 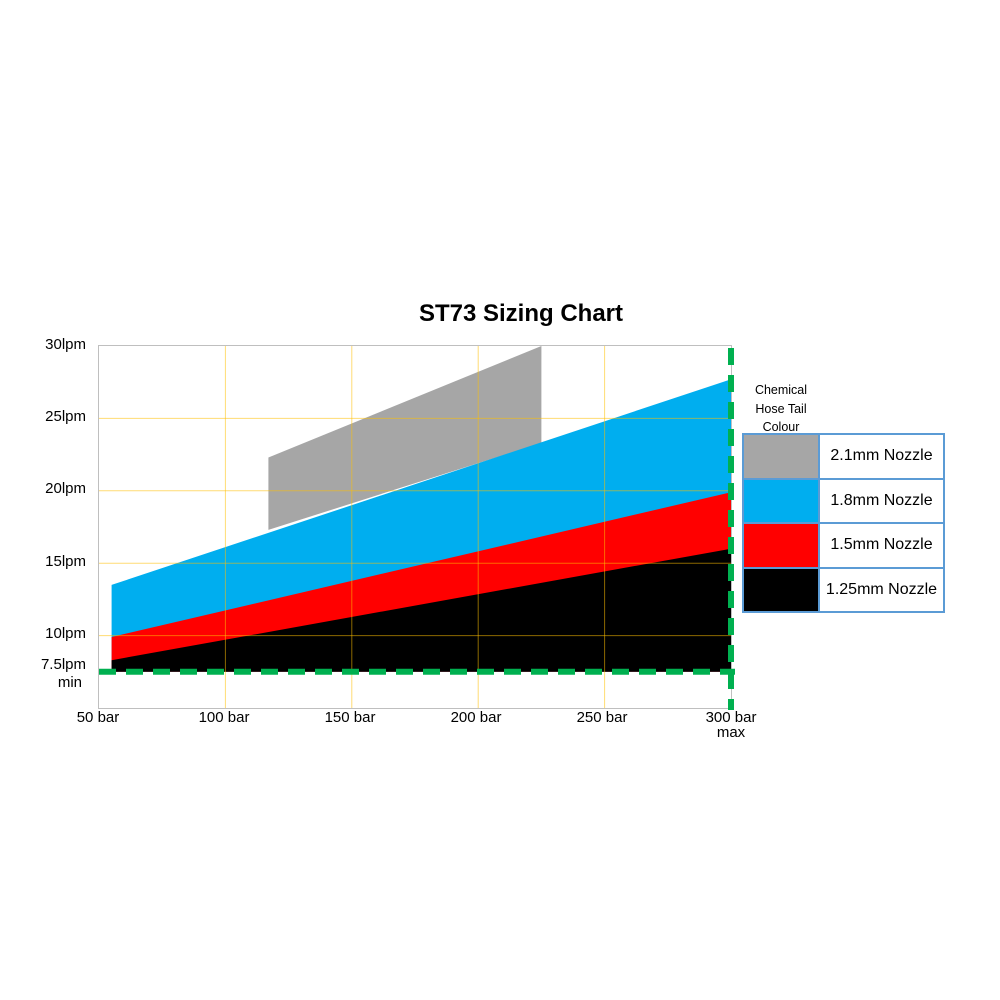 What do you see at coordinates (521, 313) in the screenshot?
I see `chart-title: ST73 Sizing Chart` at bounding box center [521, 313].